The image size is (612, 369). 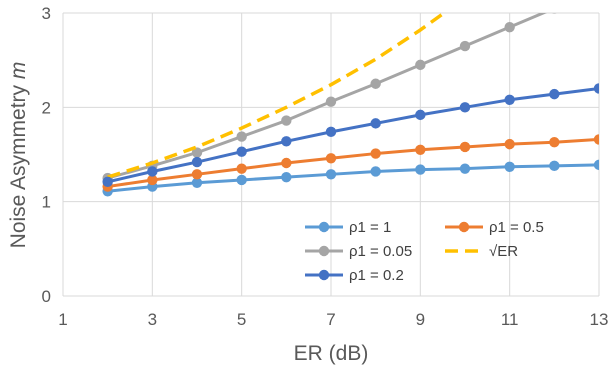 I want to click on x-tick-label: 13, so click(x=599, y=319).